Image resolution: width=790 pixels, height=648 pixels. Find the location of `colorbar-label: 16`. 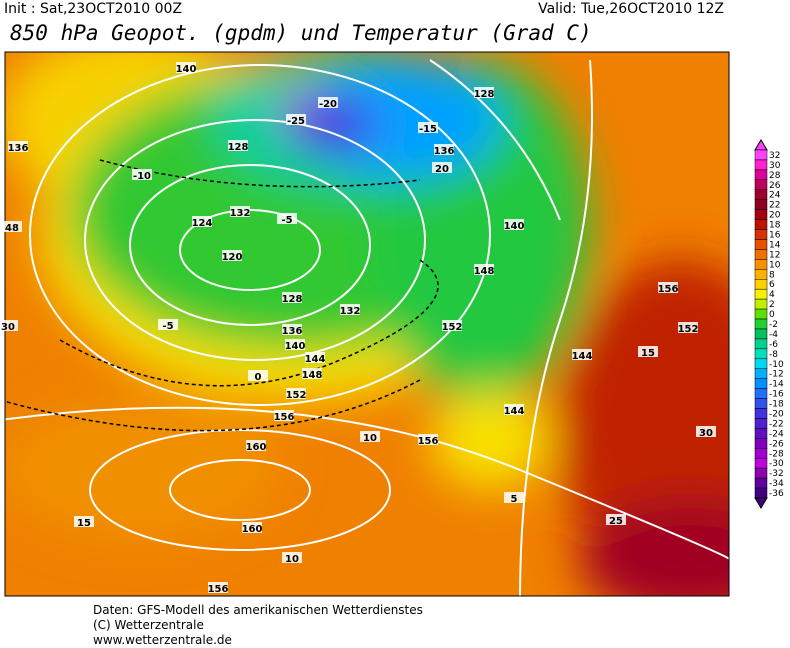

colorbar-label: 16 is located at coordinates (775, 236).